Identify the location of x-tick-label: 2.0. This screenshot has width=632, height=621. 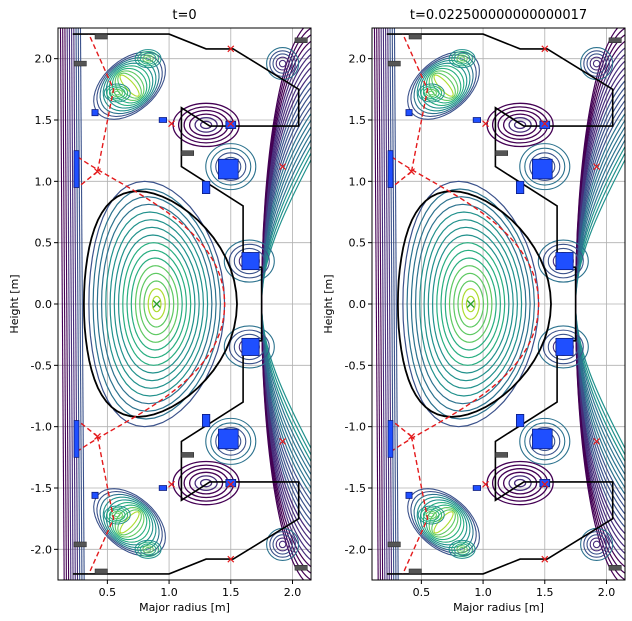
(293, 592).